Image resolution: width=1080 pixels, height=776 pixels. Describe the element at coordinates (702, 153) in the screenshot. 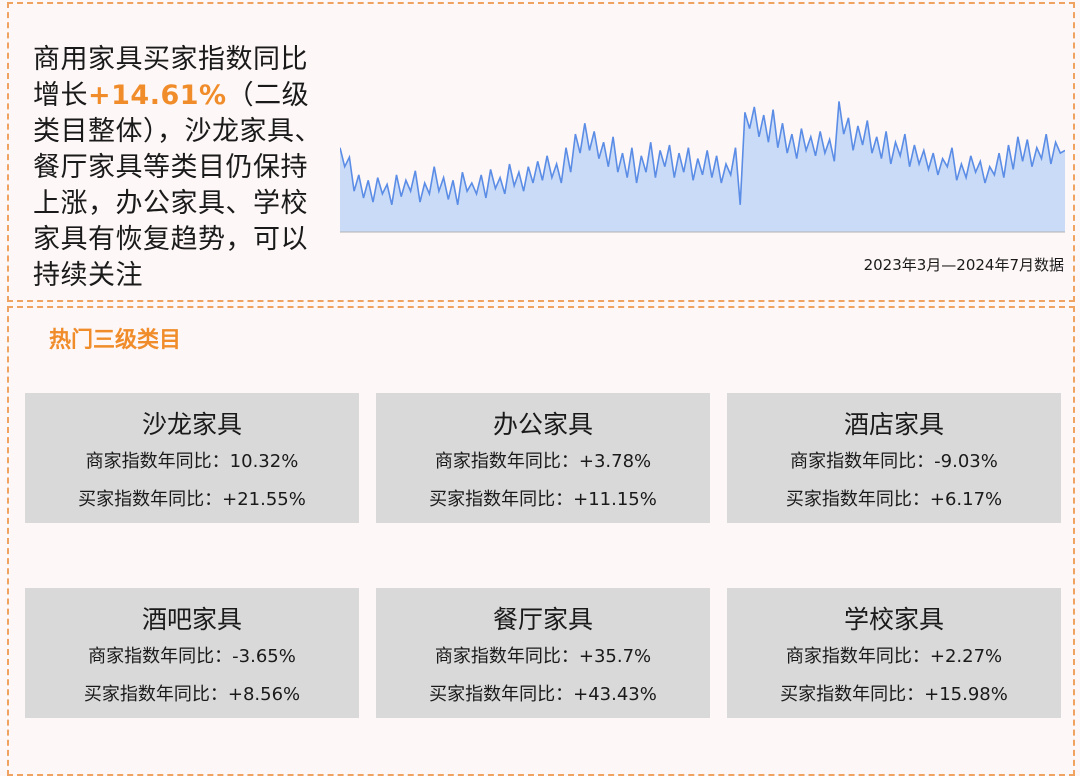

I see `chart-series-line` at that location.